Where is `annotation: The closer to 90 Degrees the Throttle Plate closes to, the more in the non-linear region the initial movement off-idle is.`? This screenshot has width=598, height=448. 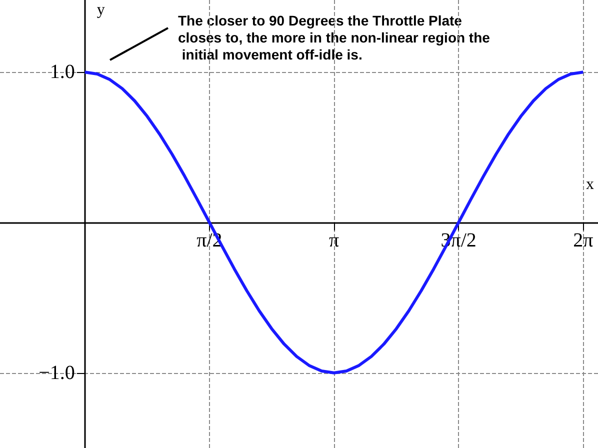
annotation: The closer to 90 Degrees the Throttle Plate closes to, the more in the non-linear region the initial movement off-idle is. is located at coordinates (334, 37).